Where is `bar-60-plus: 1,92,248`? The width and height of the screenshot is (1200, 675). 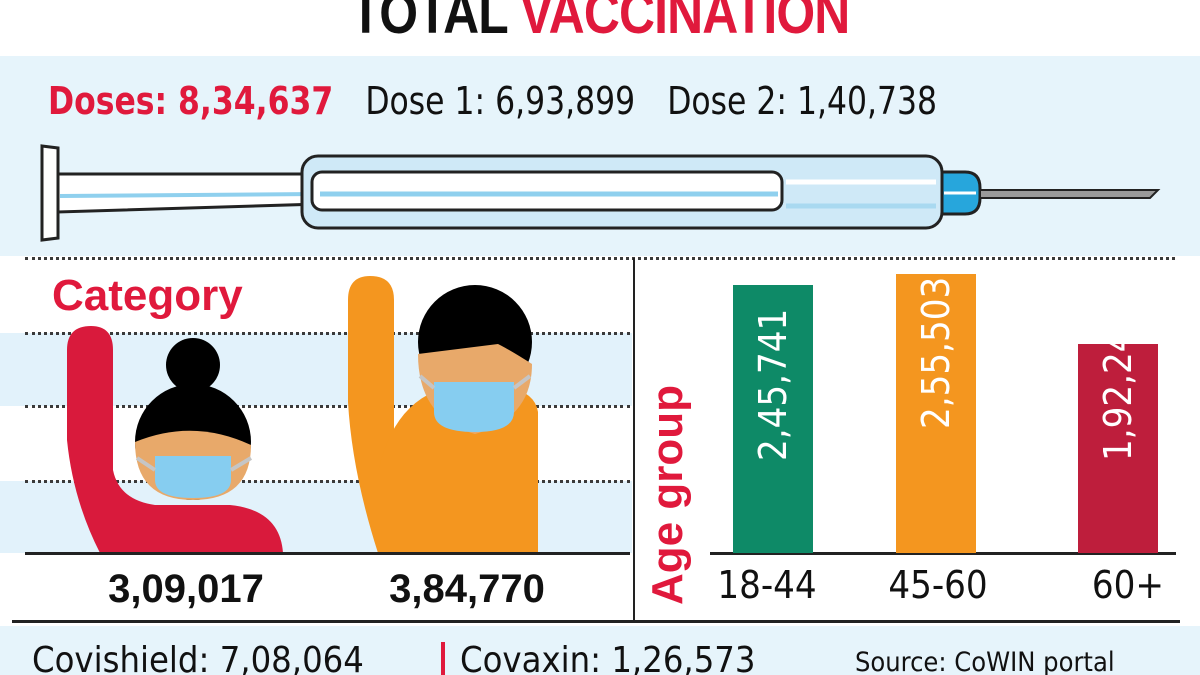
bar-60-plus: 1,92,248 is located at coordinates (1118, 431).